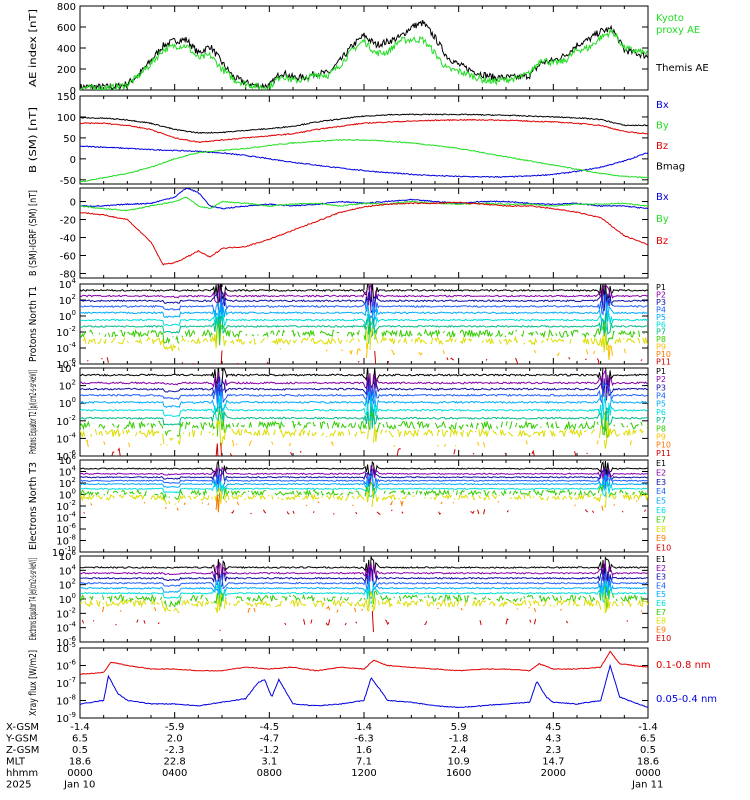  What do you see at coordinates (661, 428) in the screenshot?
I see `legend-item-P8: P8` at bounding box center [661, 428].